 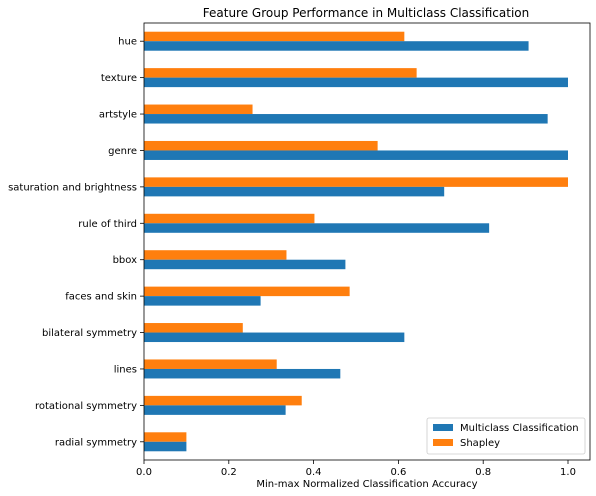 What do you see at coordinates (119, 78) in the screenshot?
I see `y-tick-label: texture` at bounding box center [119, 78].